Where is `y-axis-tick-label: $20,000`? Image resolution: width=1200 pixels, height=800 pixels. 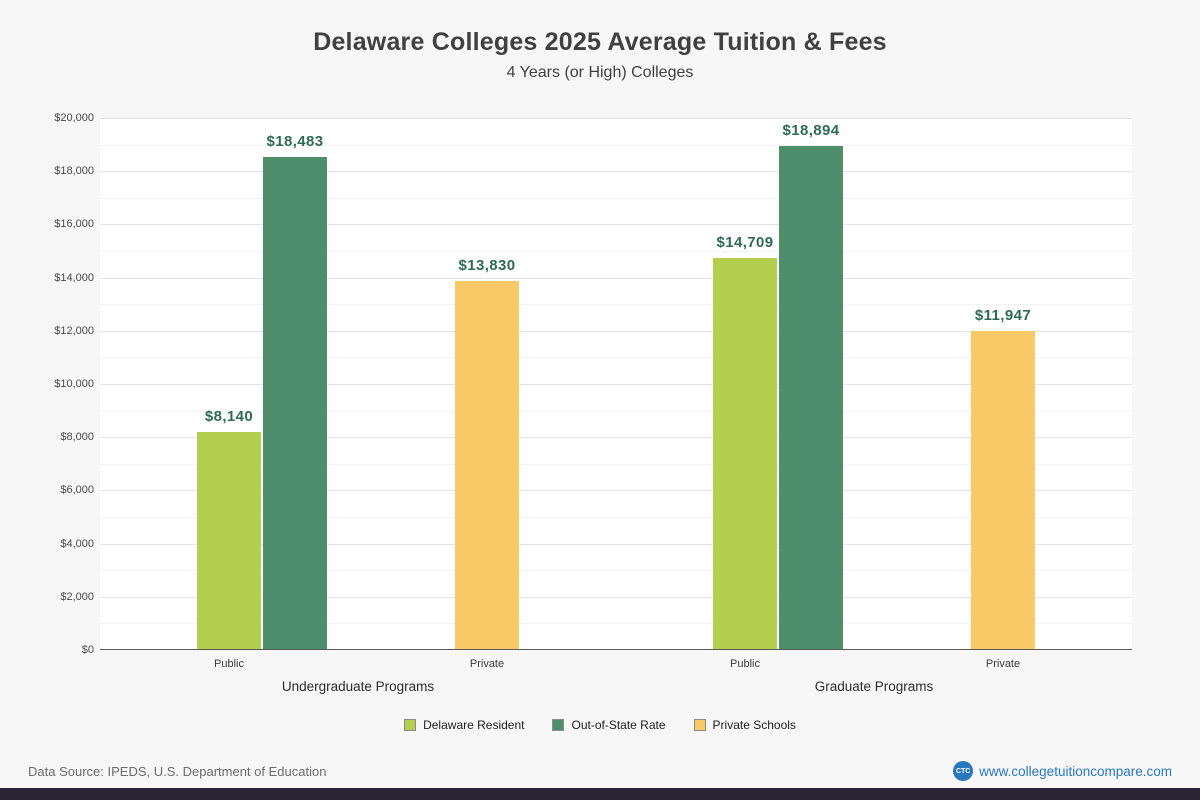
y-axis-tick-label: $20,000 is located at coordinates (74, 118).